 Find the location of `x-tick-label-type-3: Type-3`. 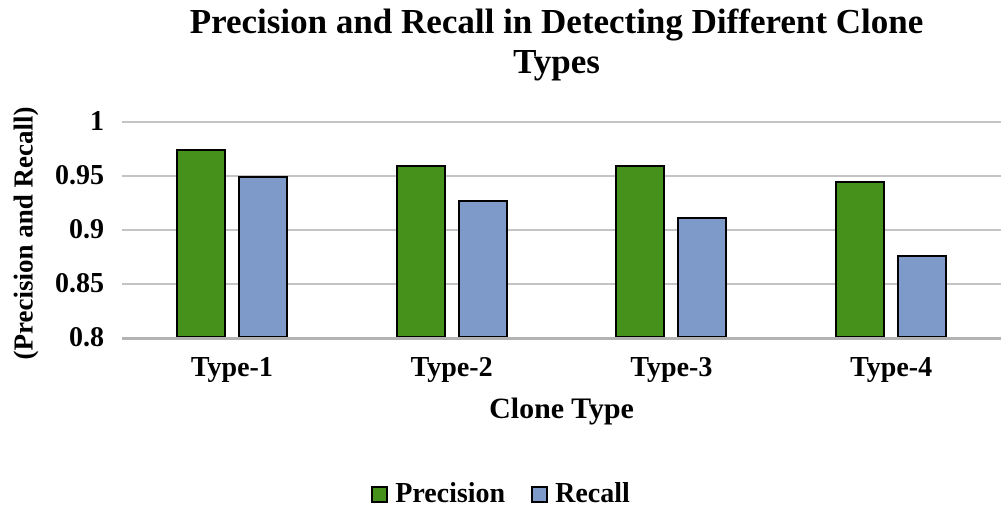

x-tick-label-type-3: Type-3 is located at coordinates (671, 367).